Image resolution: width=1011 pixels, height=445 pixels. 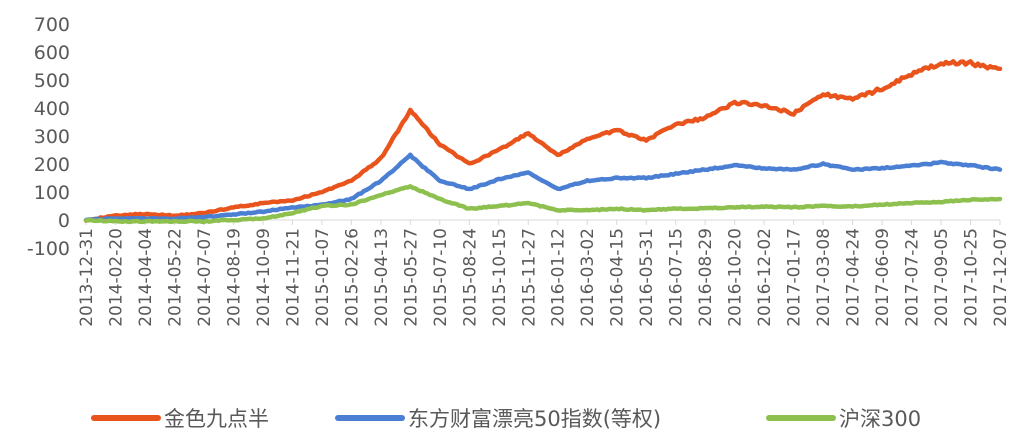 I want to click on x-tick-label: 2015-11-27, so click(x=529, y=277).